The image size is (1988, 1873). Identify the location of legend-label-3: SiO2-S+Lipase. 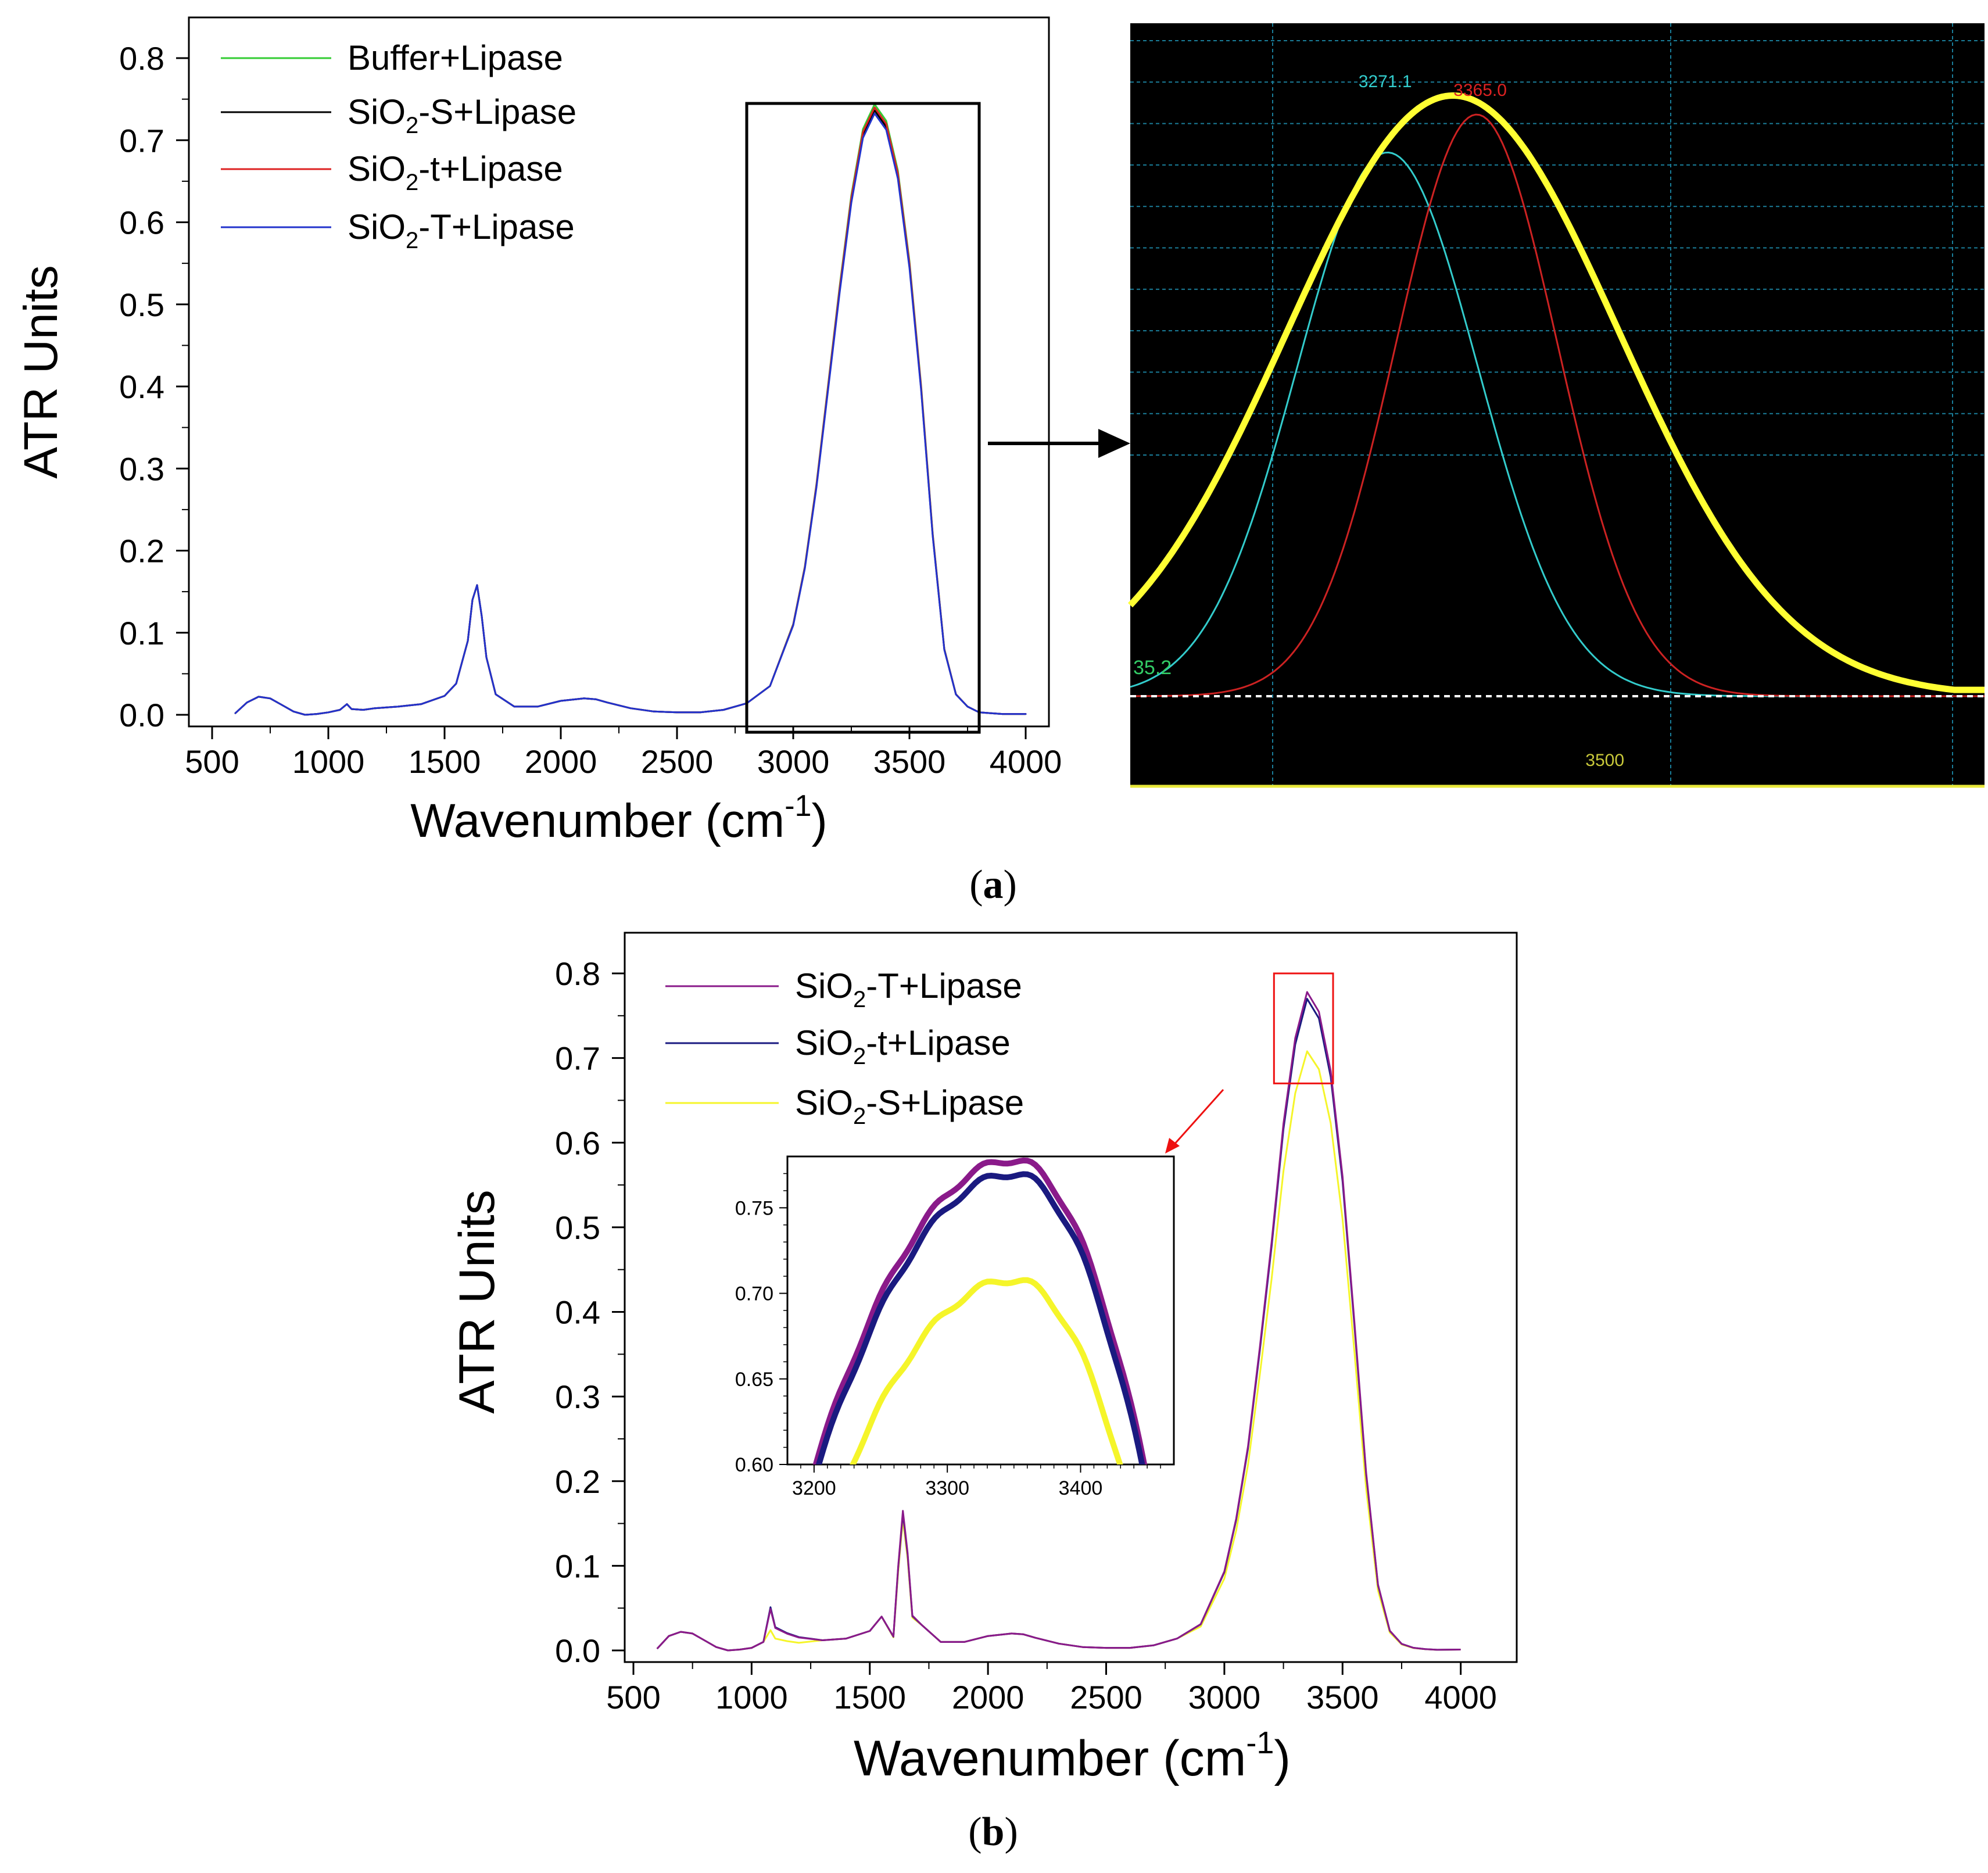
(909, 1106).